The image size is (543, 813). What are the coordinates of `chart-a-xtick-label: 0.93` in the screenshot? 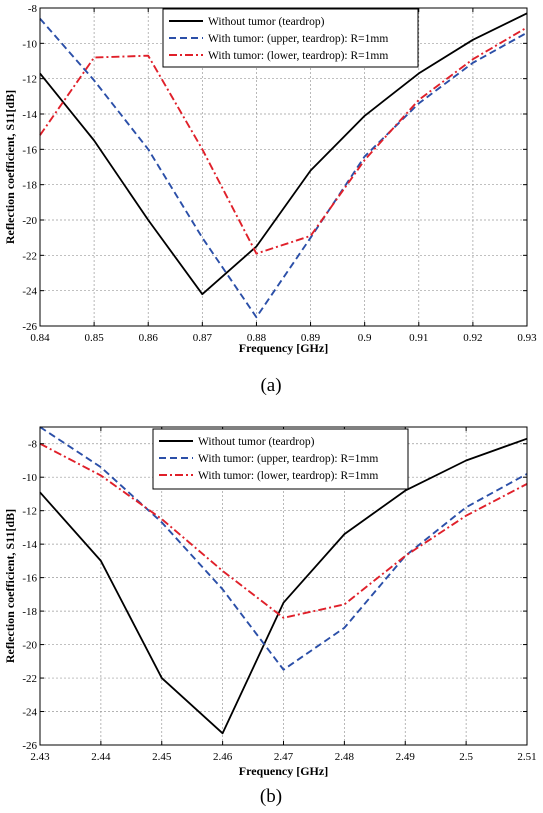 It's located at (527, 338).